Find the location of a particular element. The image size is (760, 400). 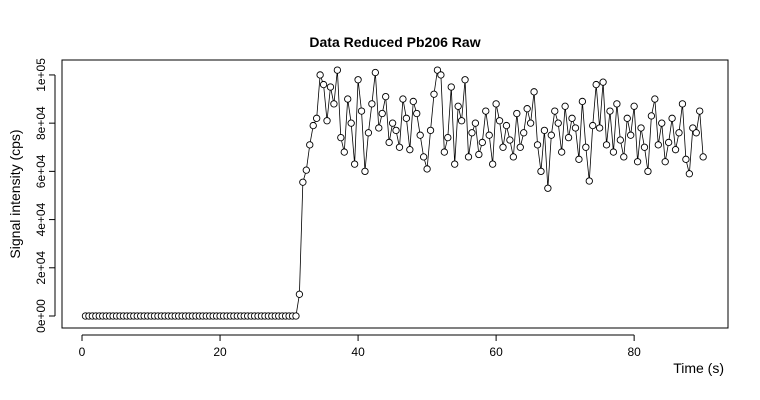

x-tick-label: 80 is located at coordinates (634, 352).